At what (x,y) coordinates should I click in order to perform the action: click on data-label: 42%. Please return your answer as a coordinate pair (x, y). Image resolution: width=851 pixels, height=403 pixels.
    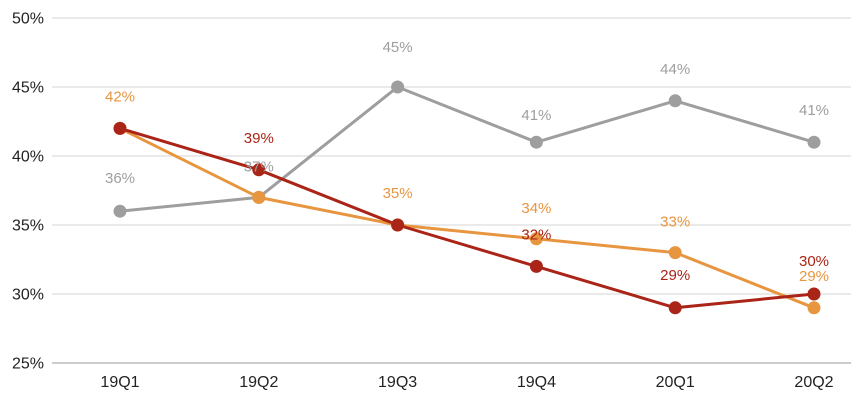
    Looking at the image, I should click on (120, 96).